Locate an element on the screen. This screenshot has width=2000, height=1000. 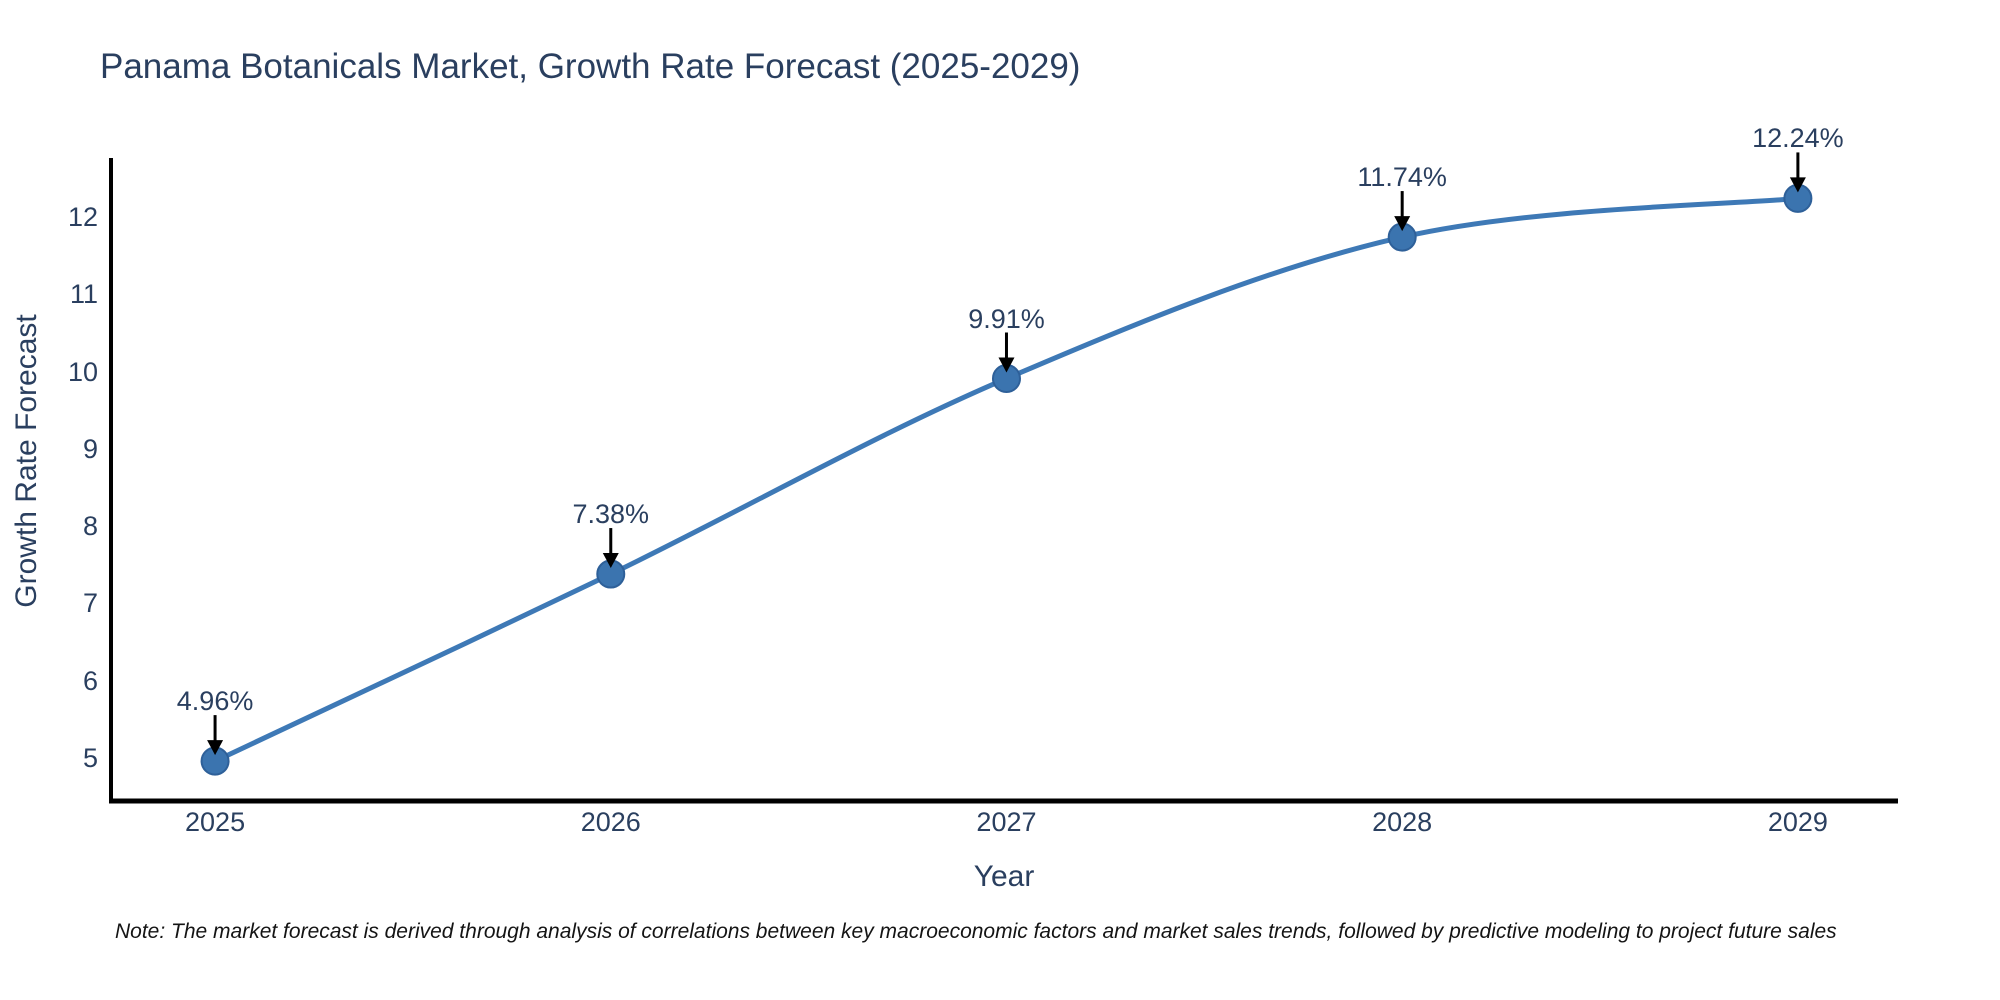
y-tick-label: 11 is located at coordinates (83, 294).